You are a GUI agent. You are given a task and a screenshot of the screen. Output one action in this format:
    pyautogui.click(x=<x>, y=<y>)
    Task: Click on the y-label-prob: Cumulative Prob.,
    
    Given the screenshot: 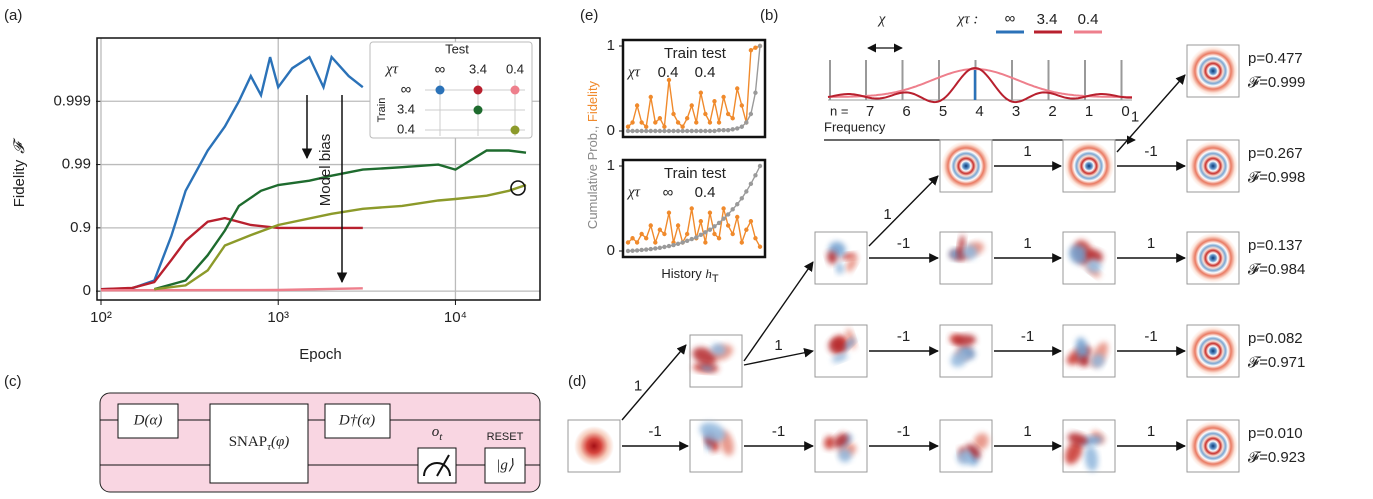 What is the action you would take?
    pyautogui.click(x=592, y=175)
    